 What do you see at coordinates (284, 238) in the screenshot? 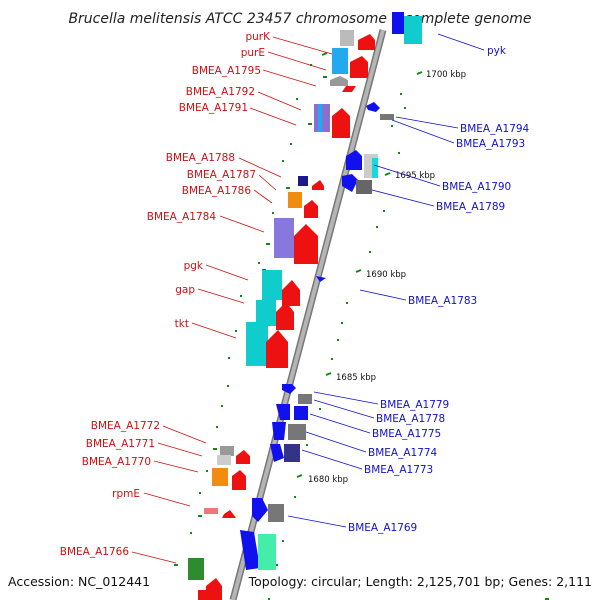
I see `gene-BMEA_A1784-box` at bounding box center [284, 238].